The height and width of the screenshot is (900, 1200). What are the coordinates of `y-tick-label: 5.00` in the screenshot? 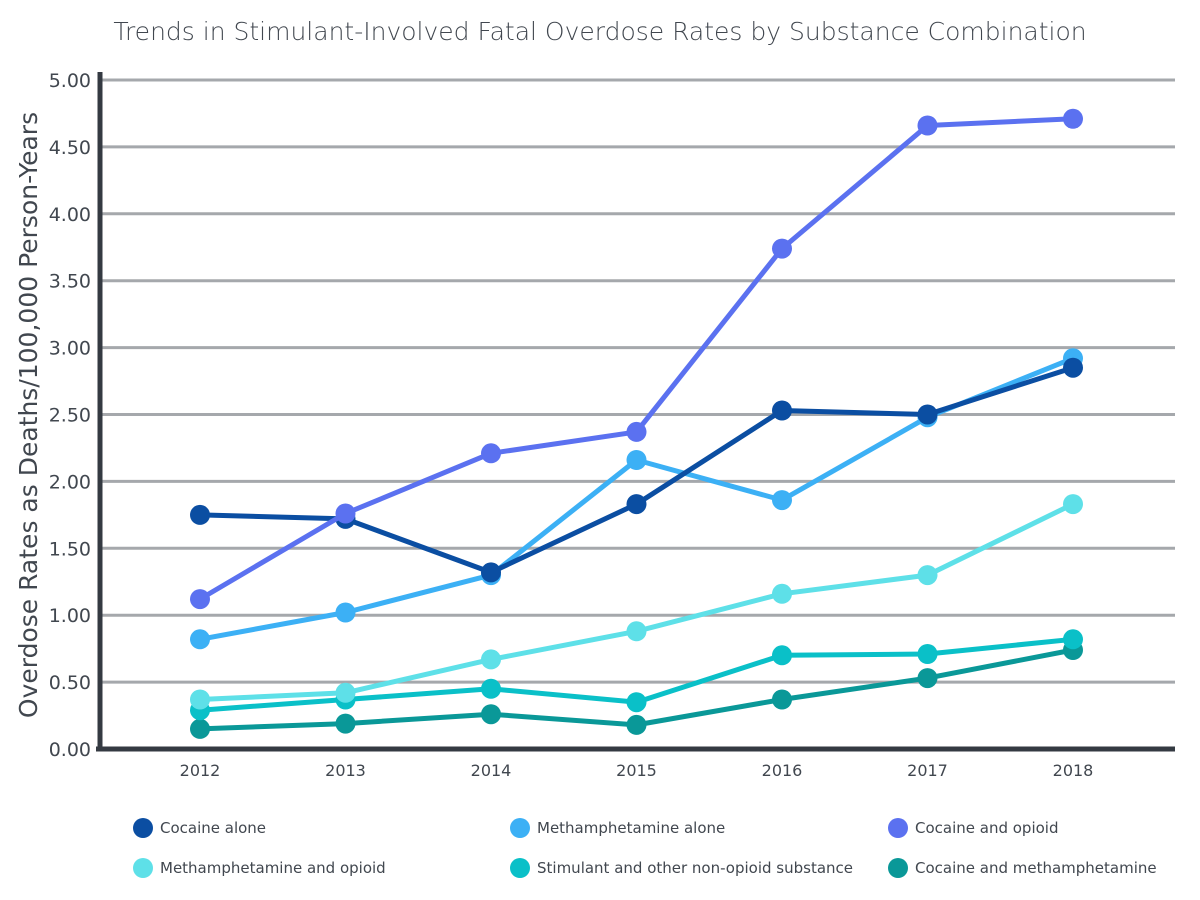 It's located at (70, 81).